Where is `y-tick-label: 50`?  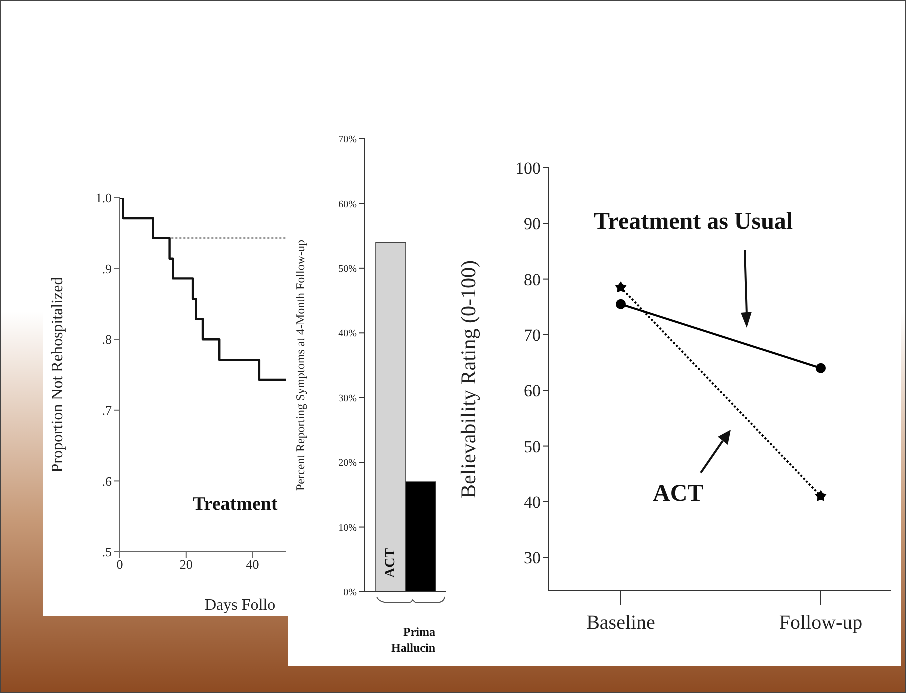
y-tick-label: 50 is located at coordinates (532, 446).